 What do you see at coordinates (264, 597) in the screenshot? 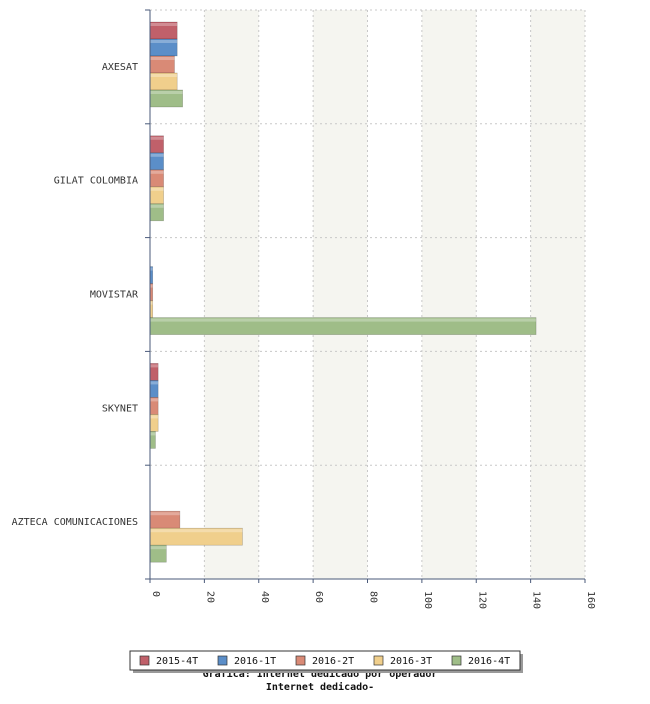
I see `x-tick-label: 40` at bounding box center [264, 597].